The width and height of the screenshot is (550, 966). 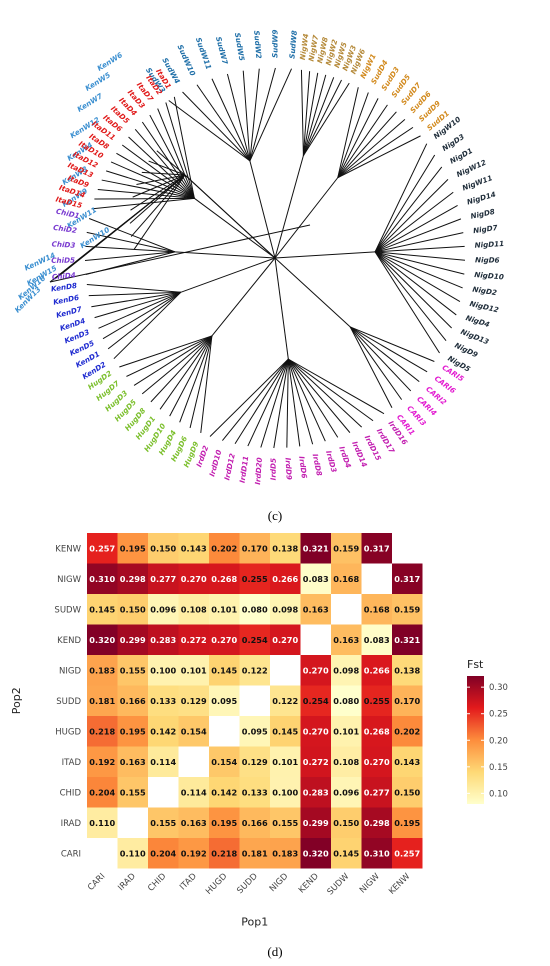 I want to click on panel-d-label: (d), so click(x=275, y=951).